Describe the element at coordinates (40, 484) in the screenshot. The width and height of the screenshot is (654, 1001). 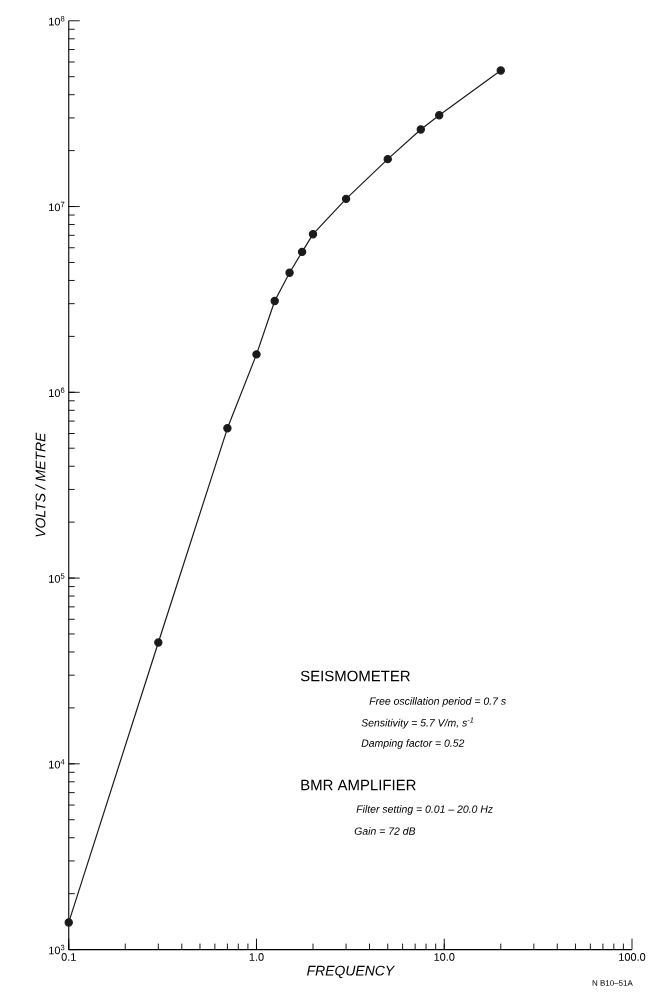
I see `y-axis-title: VOLTS / METRE` at that location.